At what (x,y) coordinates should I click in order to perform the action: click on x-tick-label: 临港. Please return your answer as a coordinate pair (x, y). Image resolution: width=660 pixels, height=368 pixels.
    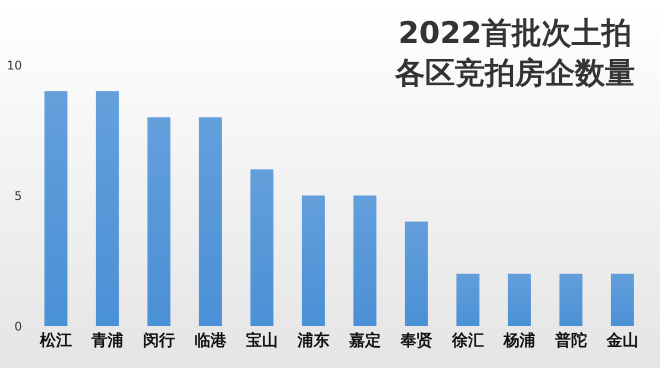
    Looking at the image, I should click on (211, 340).